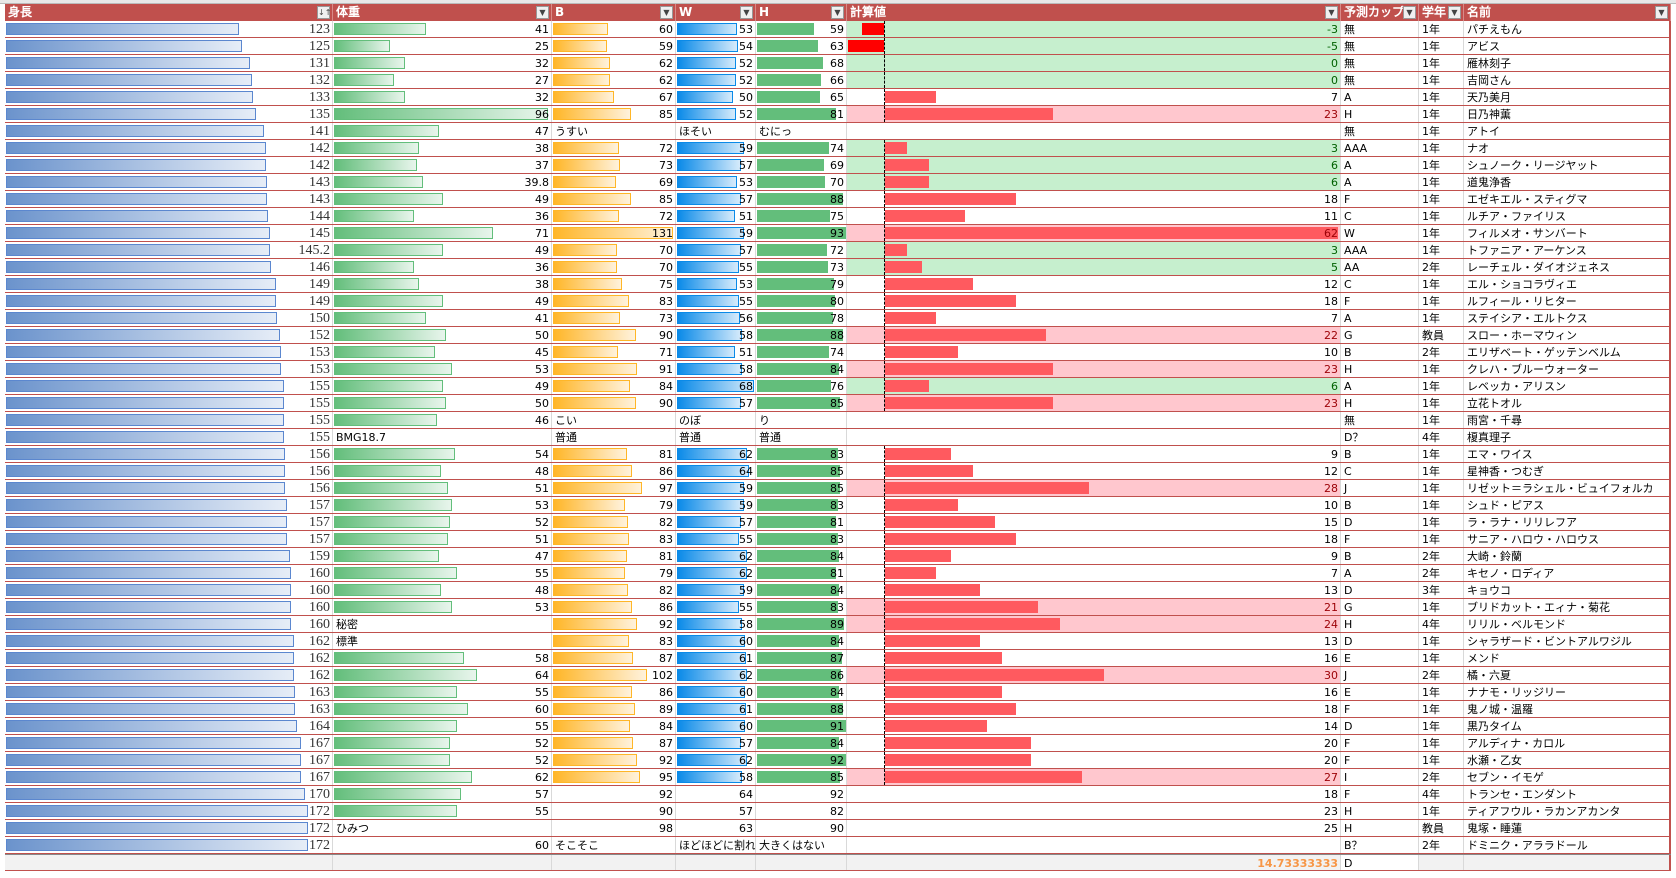 Image resolution: width=1676 pixels, height=878 pixels. Describe the element at coordinates (1567, 743) in the screenshot. I see `cell-name: アルディナ・カロル` at that location.